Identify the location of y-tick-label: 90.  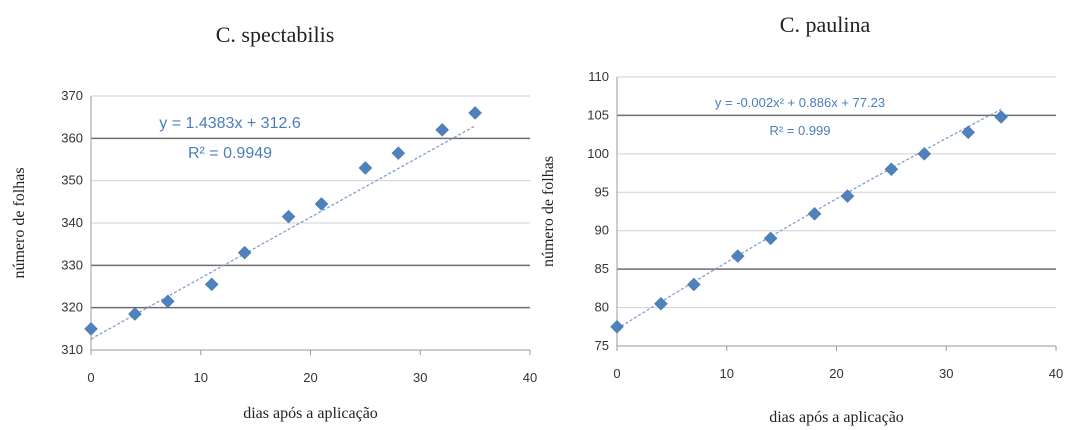
(602, 230).